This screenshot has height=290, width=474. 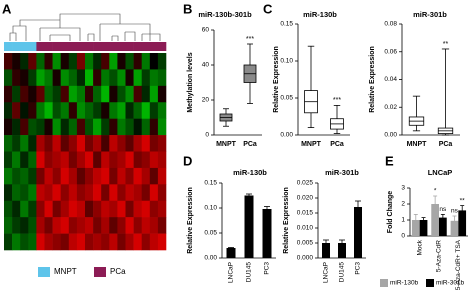 What do you see at coordinates (65, 271) in the screenshot?
I see `legend-label: MNPT` at bounding box center [65, 271].